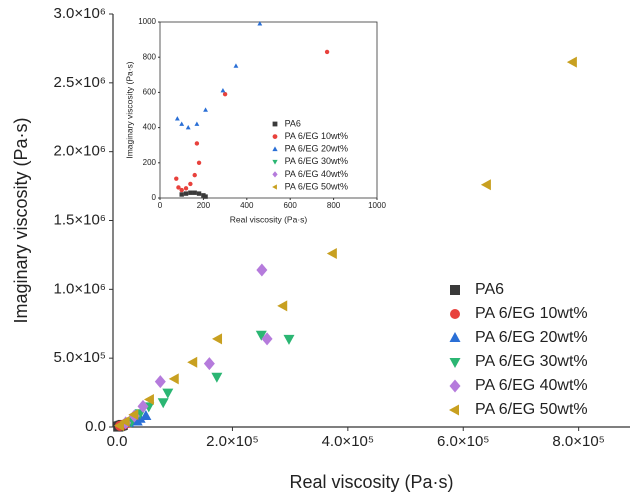 This screenshot has width=634, height=499. I want to click on x-tick-label: 0.0, so click(117, 441).